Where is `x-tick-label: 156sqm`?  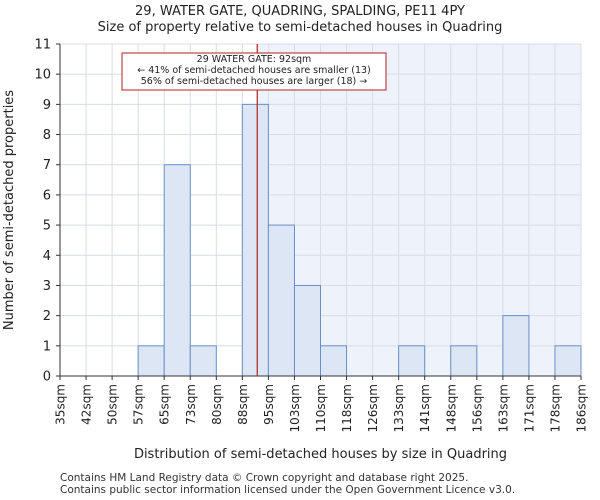 x-tick-label: 156sqm is located at coordinates (477, 408).